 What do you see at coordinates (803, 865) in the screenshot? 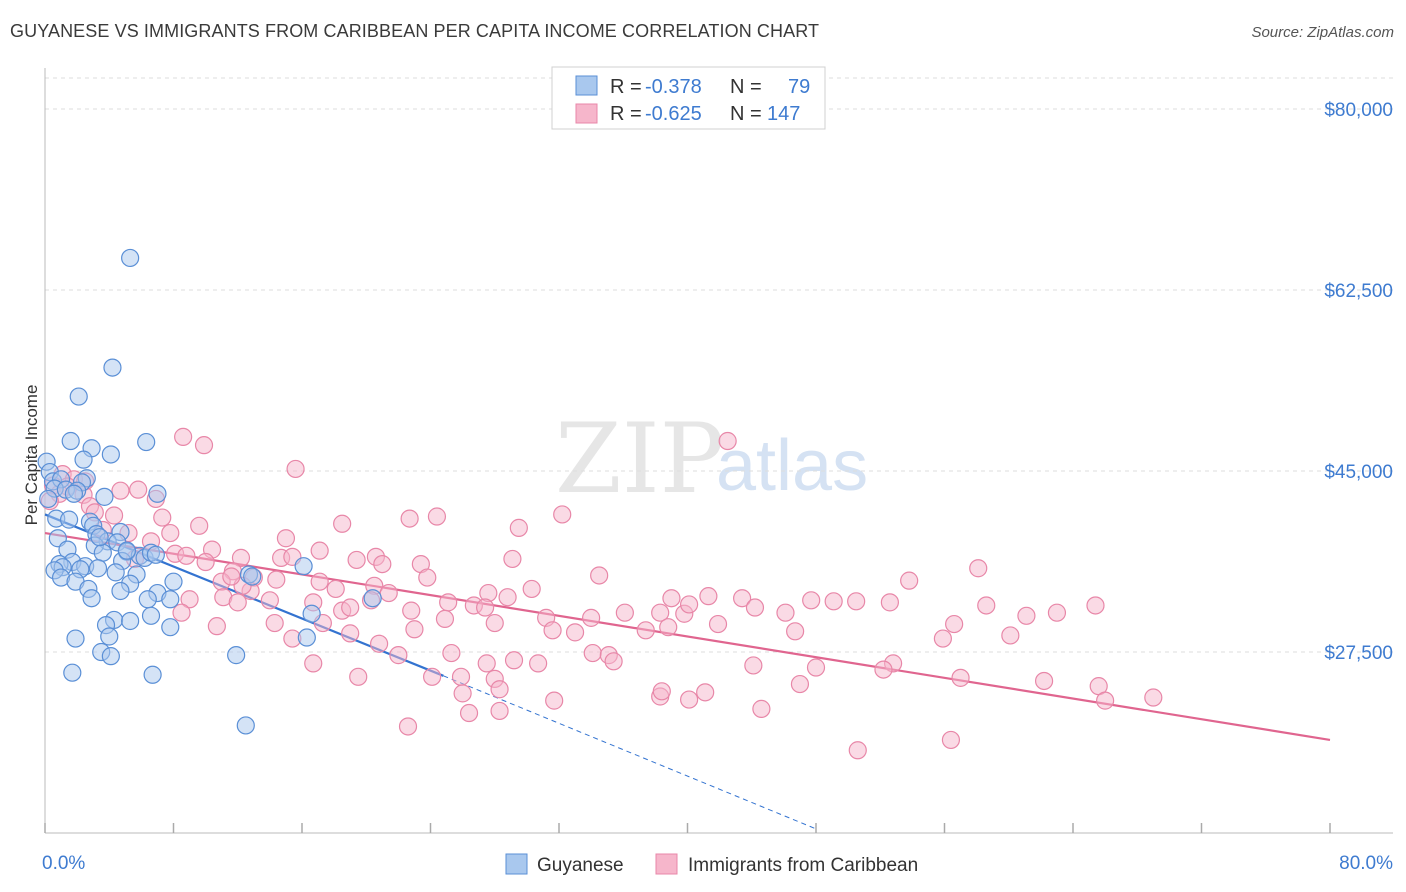
I see `bottom-legend-label-caribbean: Immigrants from Caribbean` at bounding box center [803, 865].